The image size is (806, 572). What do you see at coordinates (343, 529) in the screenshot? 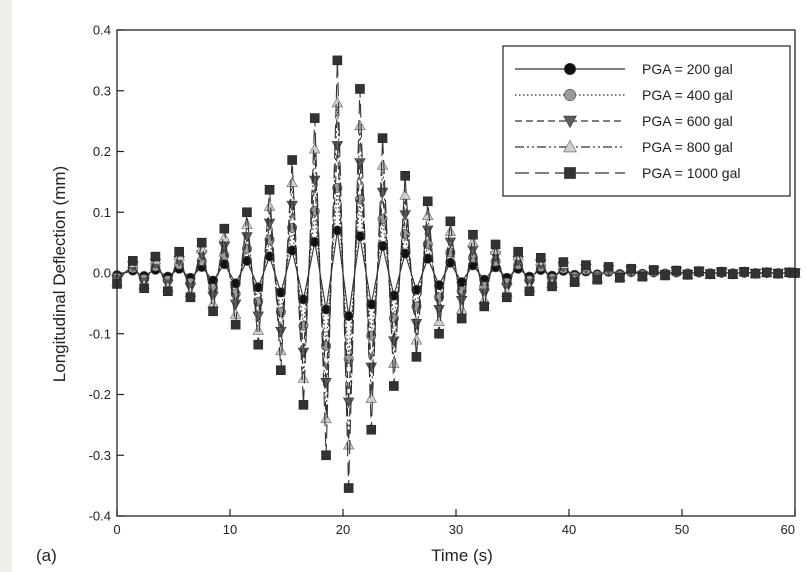
I see `x-tick-label: 20` at bounding box center [343, 529].